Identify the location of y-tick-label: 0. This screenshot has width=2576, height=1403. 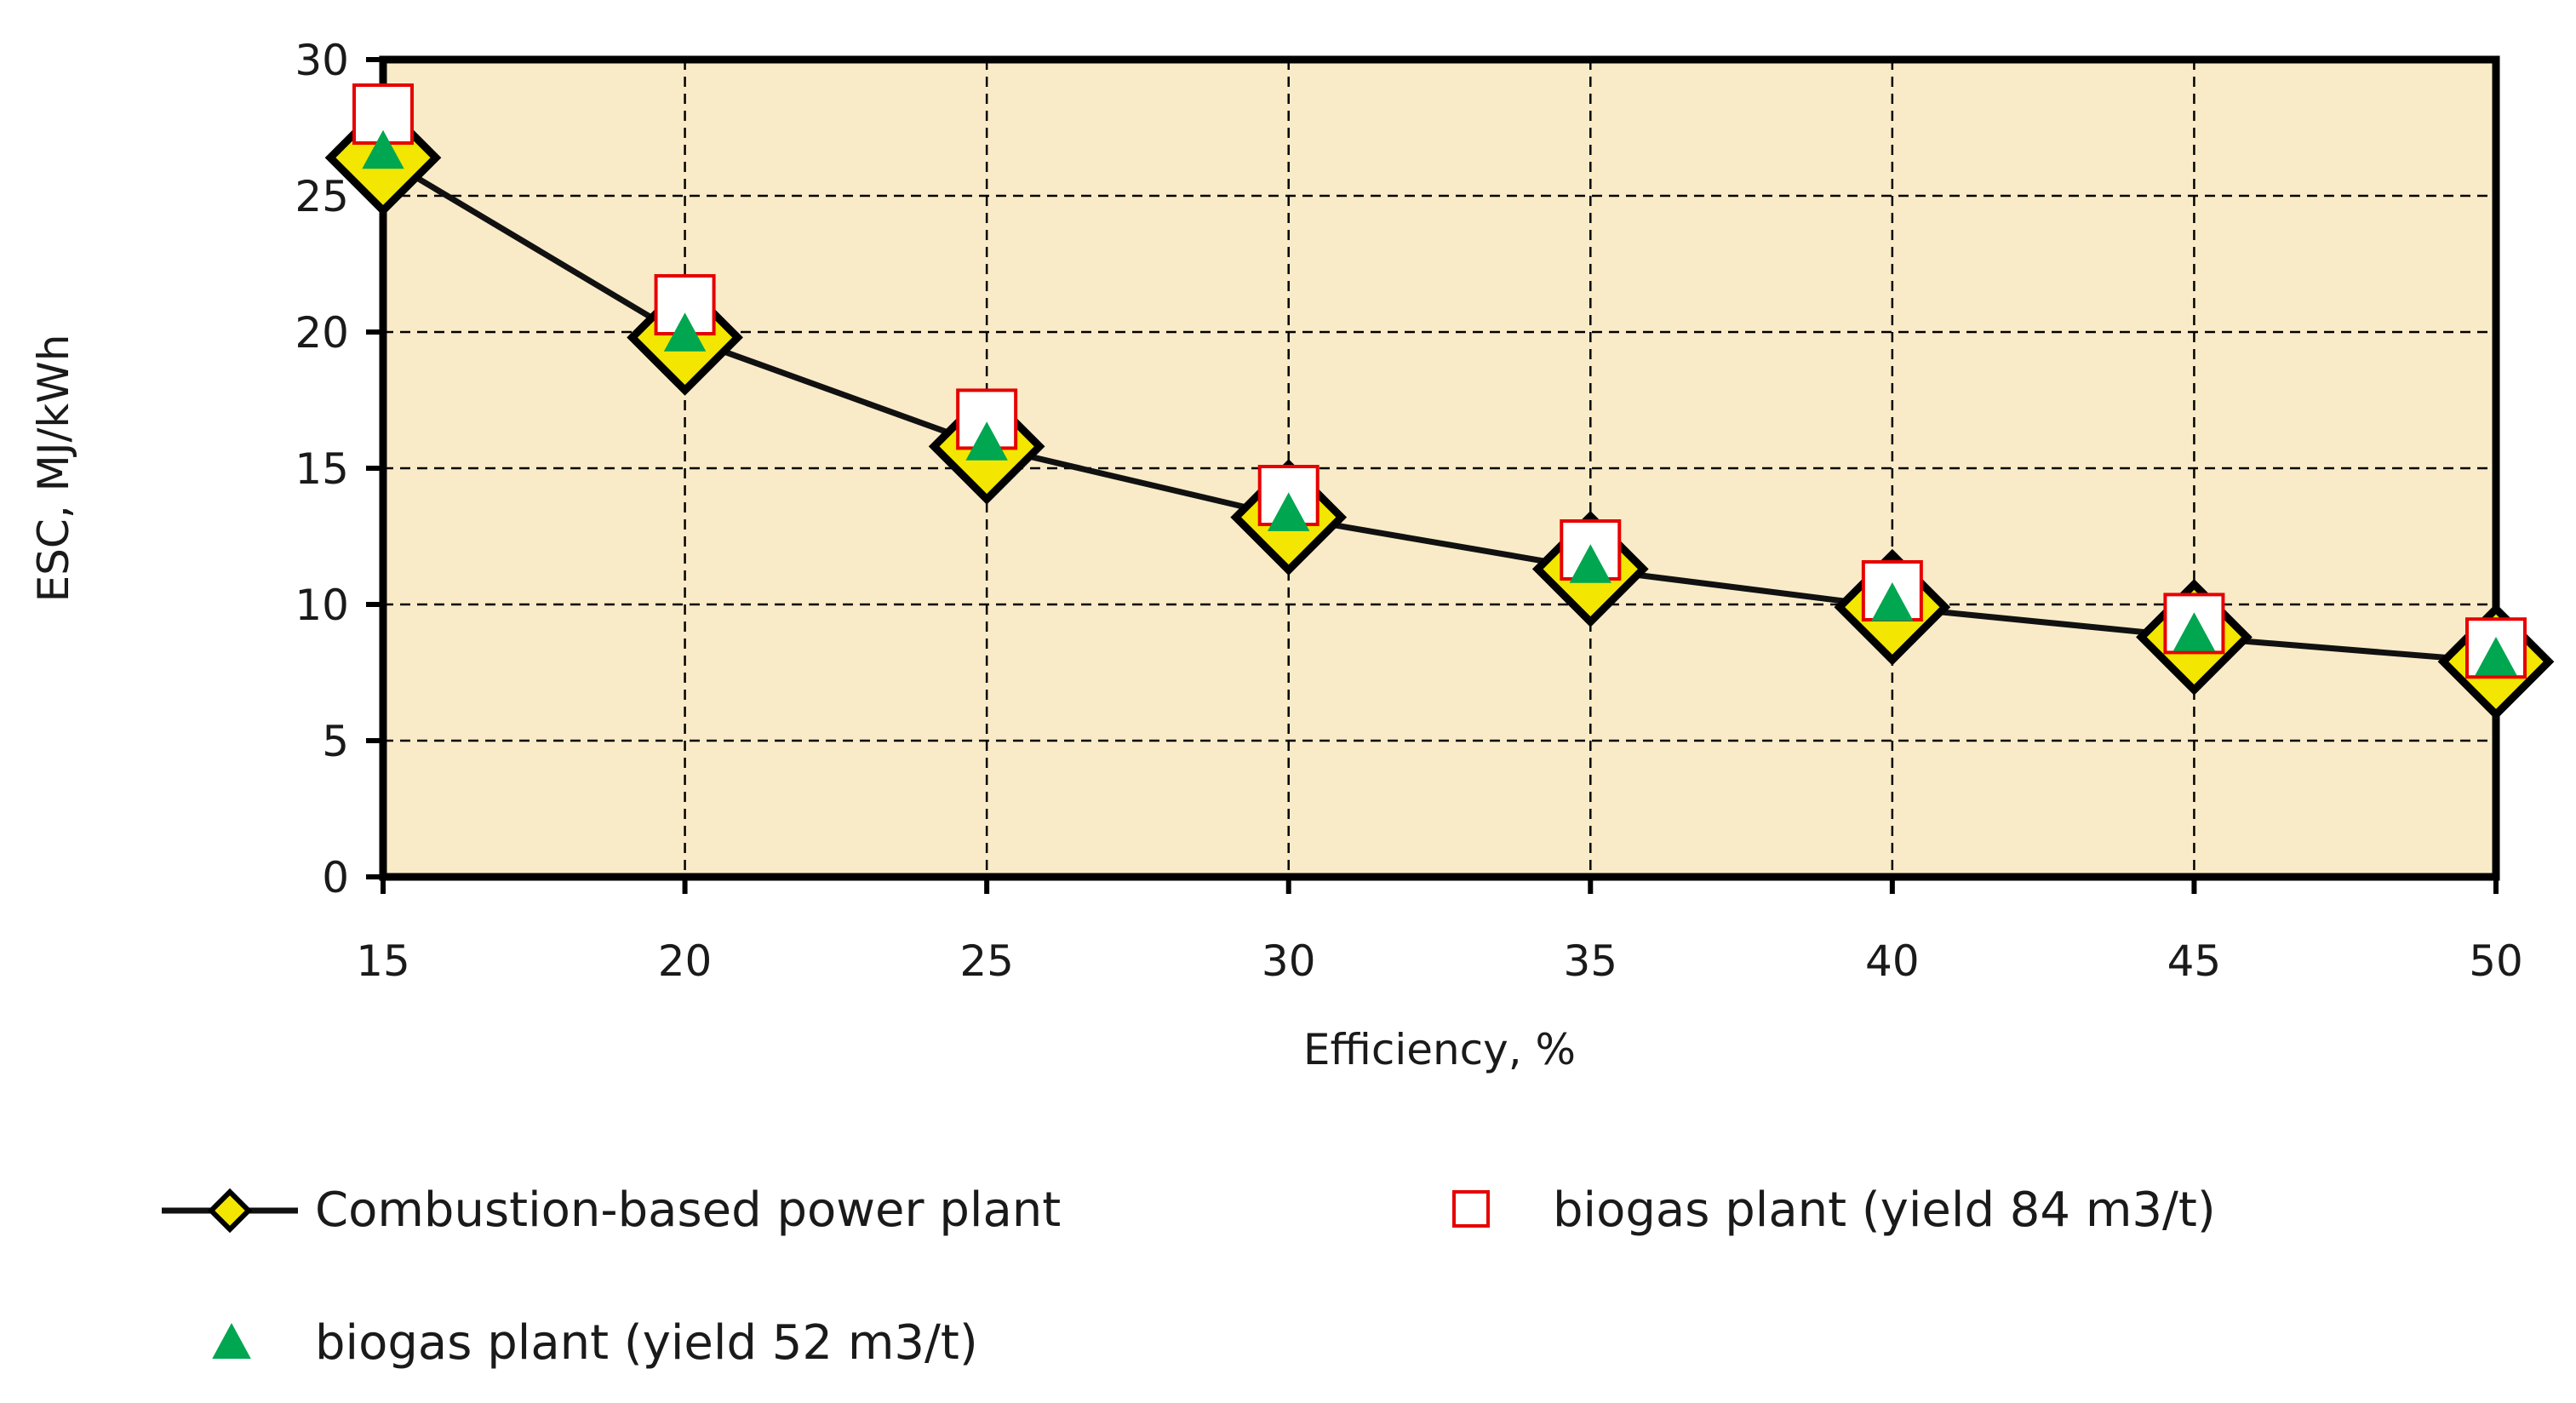
(335, 877).